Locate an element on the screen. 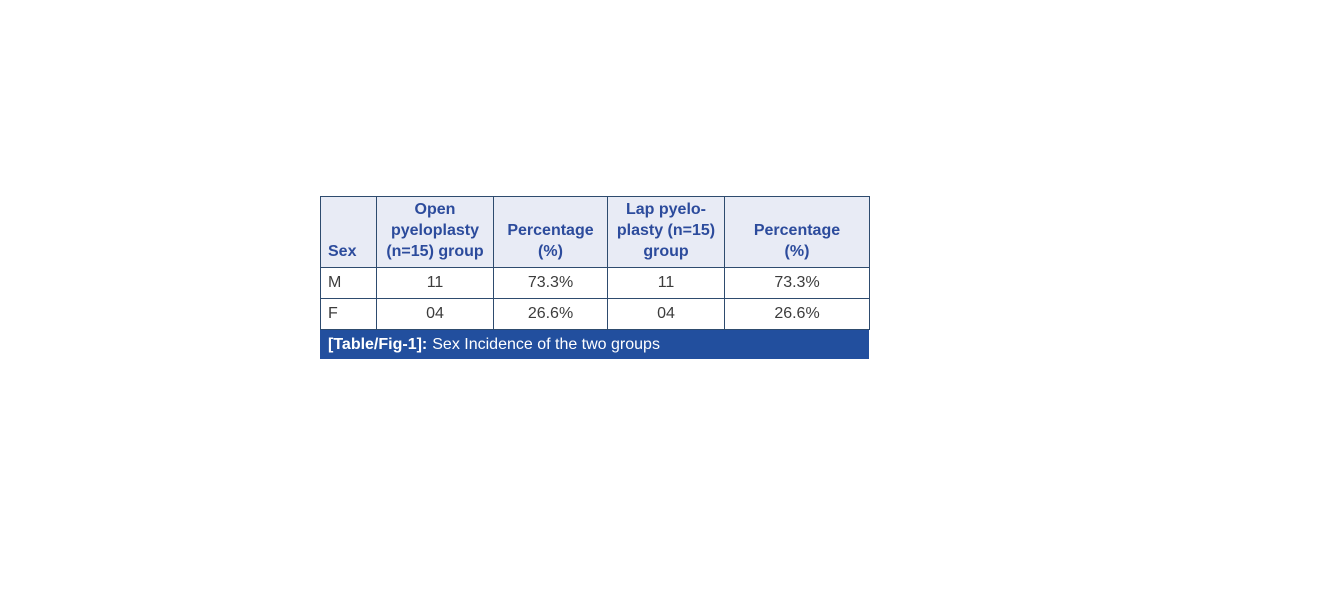 Image resolution: width=1341 pixels, height=605 pixels. cell-lap-percentage-female: 26.6% is located at coordinates (797, 314).